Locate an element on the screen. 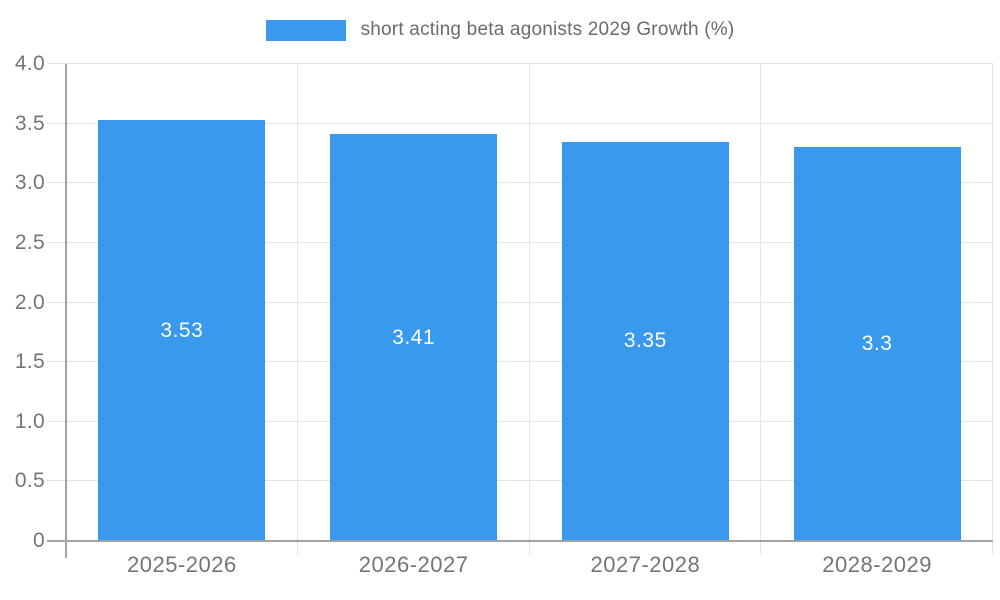 The height and width of the screenshot is (600, 1000). x-axis-tick-labels: 2025-2026 2026-2027 2027-2028 2028-2029 is located at coordinates (529, 567).